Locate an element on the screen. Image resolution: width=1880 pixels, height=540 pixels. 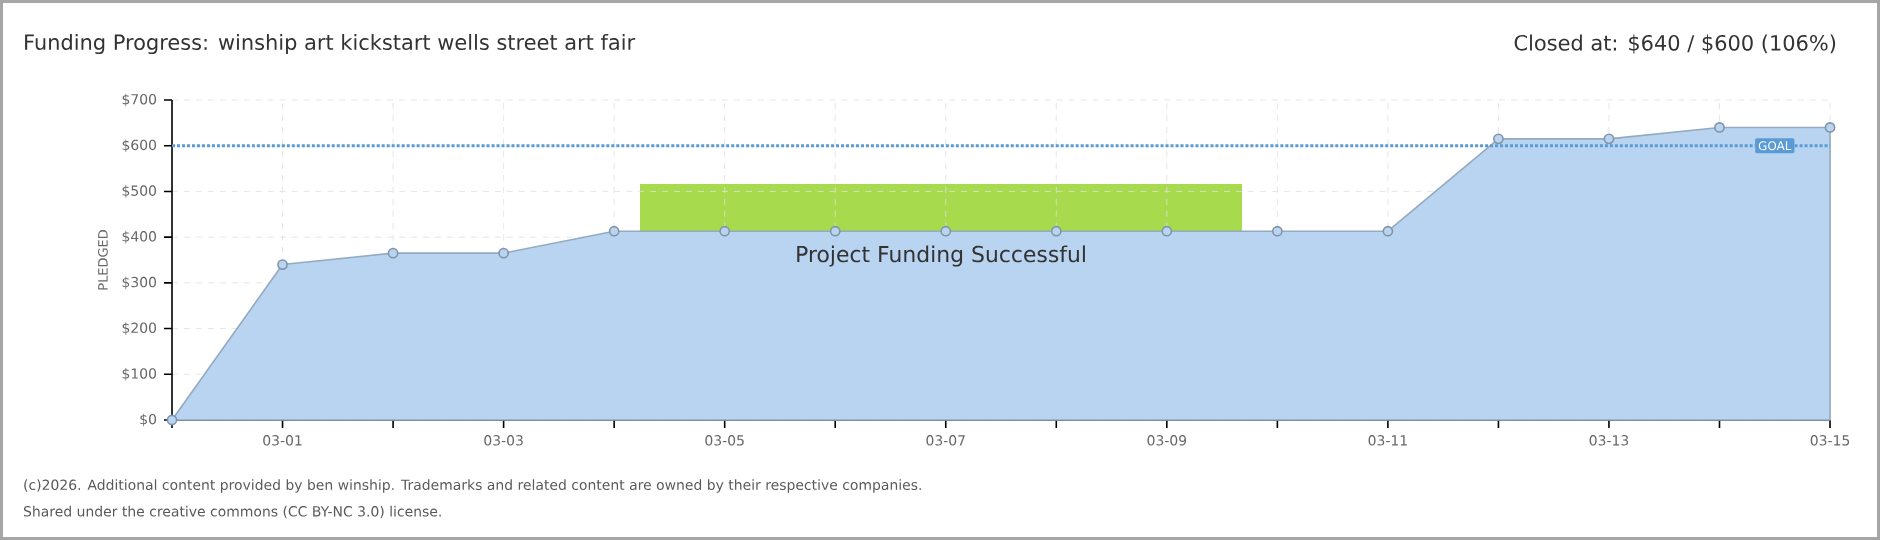
chart-subtitle: Closed at: $640 / $600 (106%) is located at coordinates (1675, 44).